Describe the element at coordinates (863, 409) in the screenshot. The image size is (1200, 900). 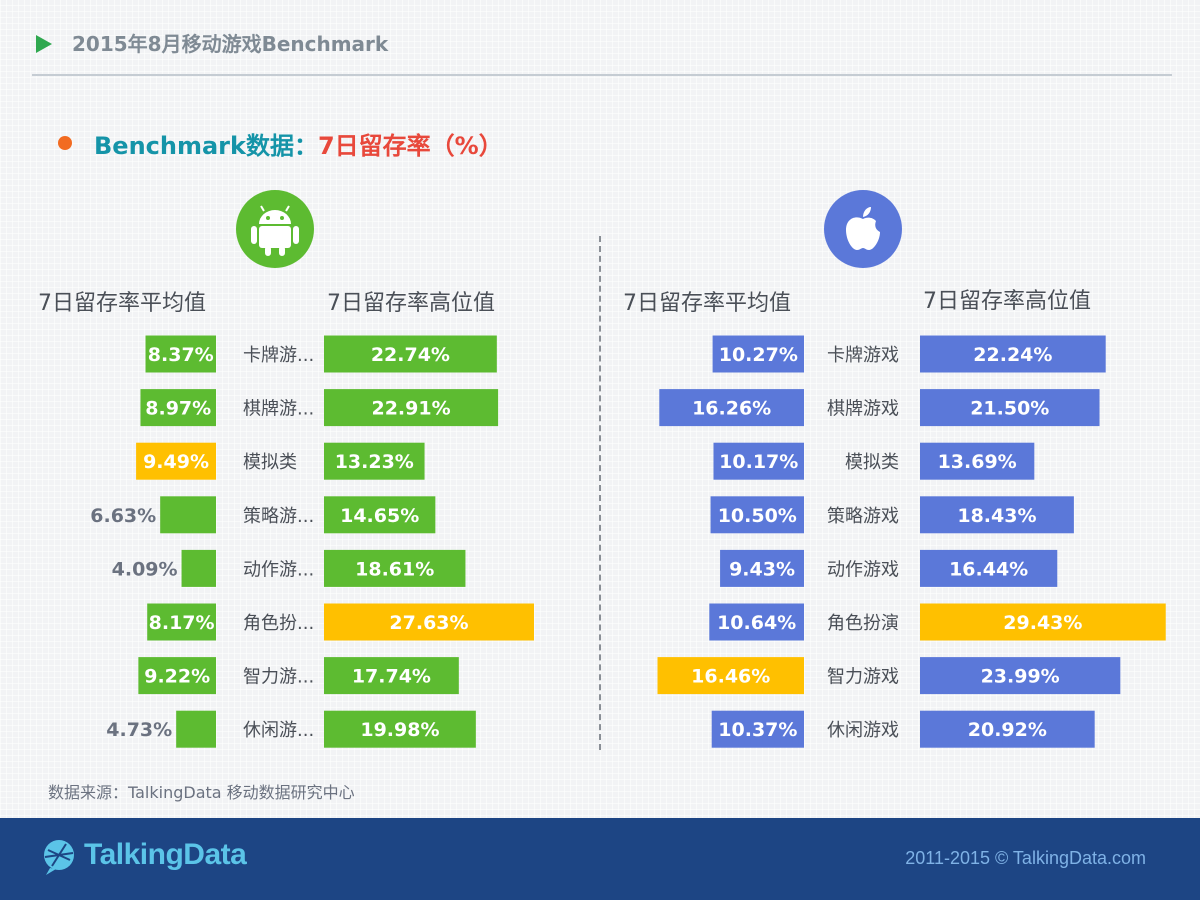
I see `ios-category-label: 棋牌游戏` at that location.